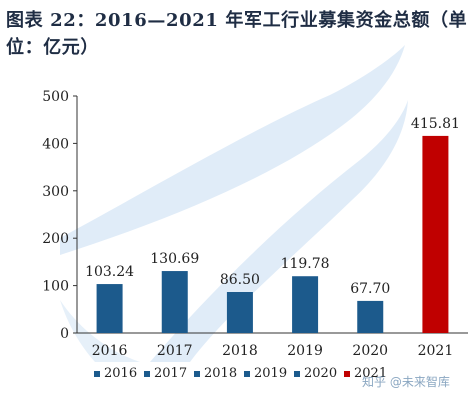 The image size is (474, 407). I want to click on legend-label: 2017, so click(170, 373).